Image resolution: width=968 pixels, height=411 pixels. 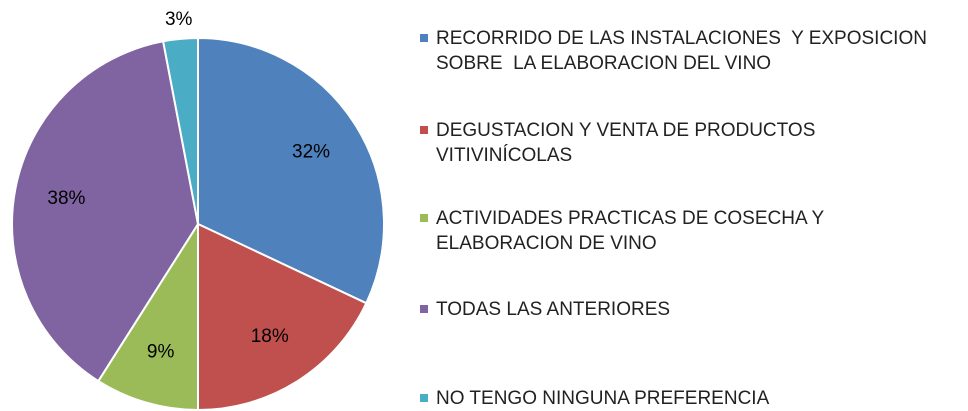 What do you see at coordinates (66, 198) in the screenshot?
I see `data-label: 38%` at bounding box center [66, 198].